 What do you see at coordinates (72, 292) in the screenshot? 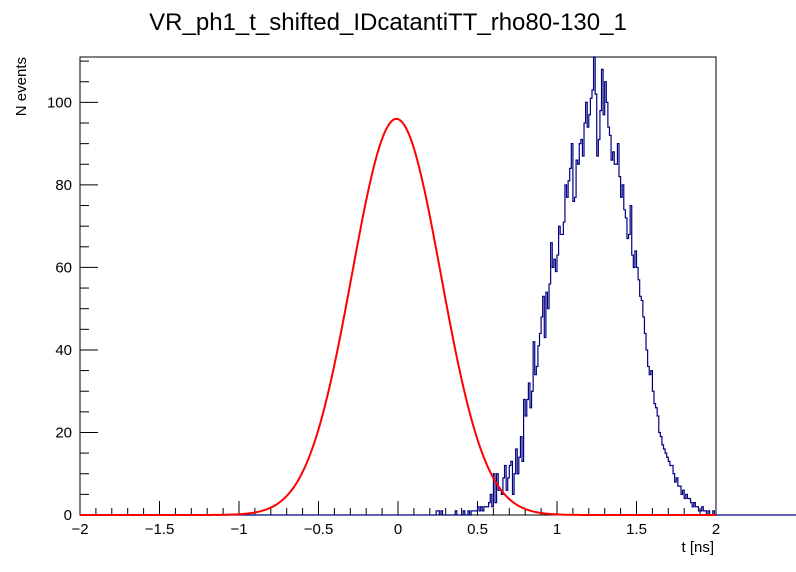
I see `y-axis: 0 20 40 60 80 100` at bounding box center [72, 292].